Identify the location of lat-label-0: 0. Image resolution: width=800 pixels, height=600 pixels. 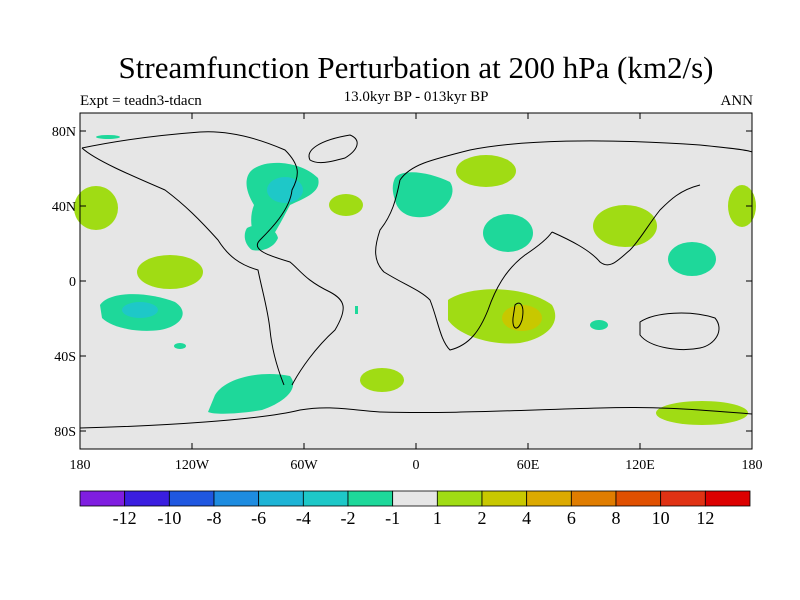
(72, 282).